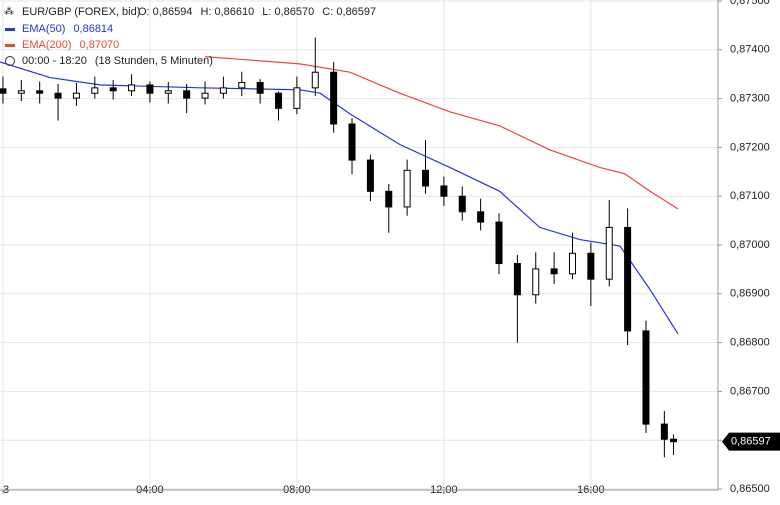  I want to click on y-tick-label: 0,87100, so click(750, 196).